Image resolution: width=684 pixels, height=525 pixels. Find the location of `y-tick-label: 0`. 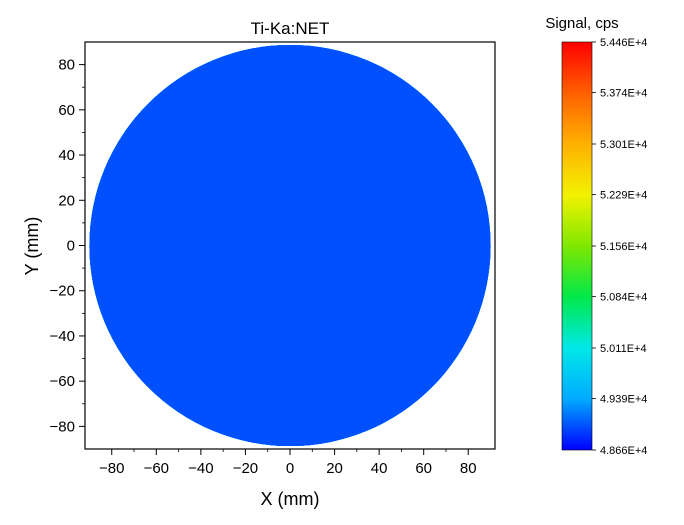

y-tick-label: 0 is located at coordinates (71, 246).